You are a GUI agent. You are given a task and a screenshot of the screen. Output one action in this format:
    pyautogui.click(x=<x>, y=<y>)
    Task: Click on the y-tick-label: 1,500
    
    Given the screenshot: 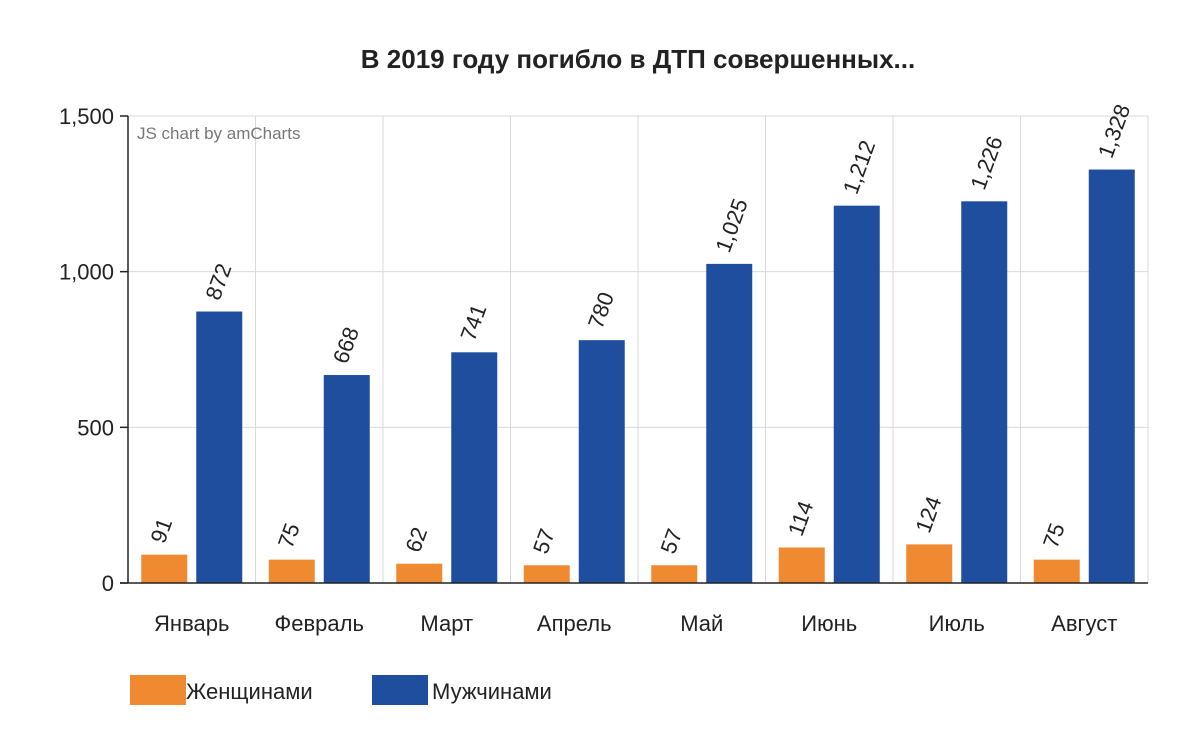 What is the action you would take?
    pyautogui.click(x=86, y=116)
    